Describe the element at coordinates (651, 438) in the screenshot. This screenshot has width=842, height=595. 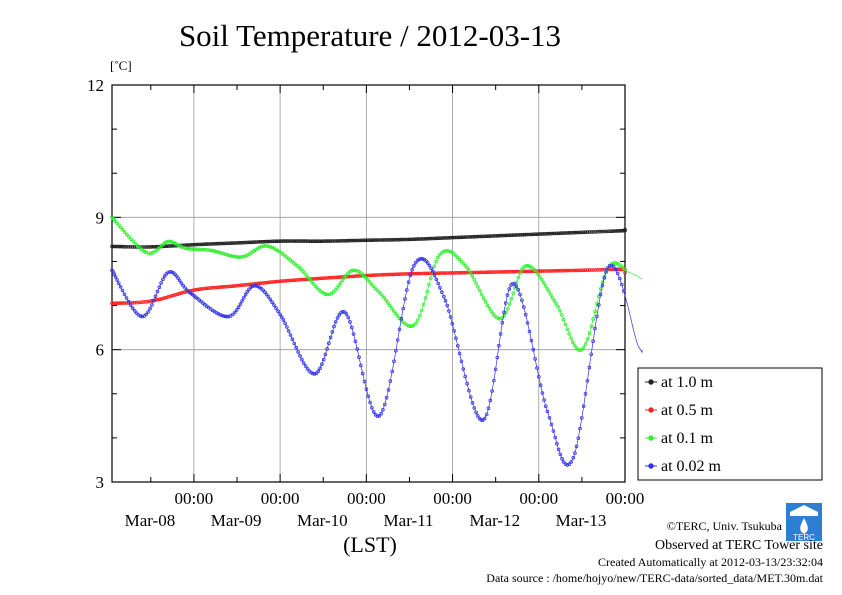
I see `legend-swatch-marker` at that location.